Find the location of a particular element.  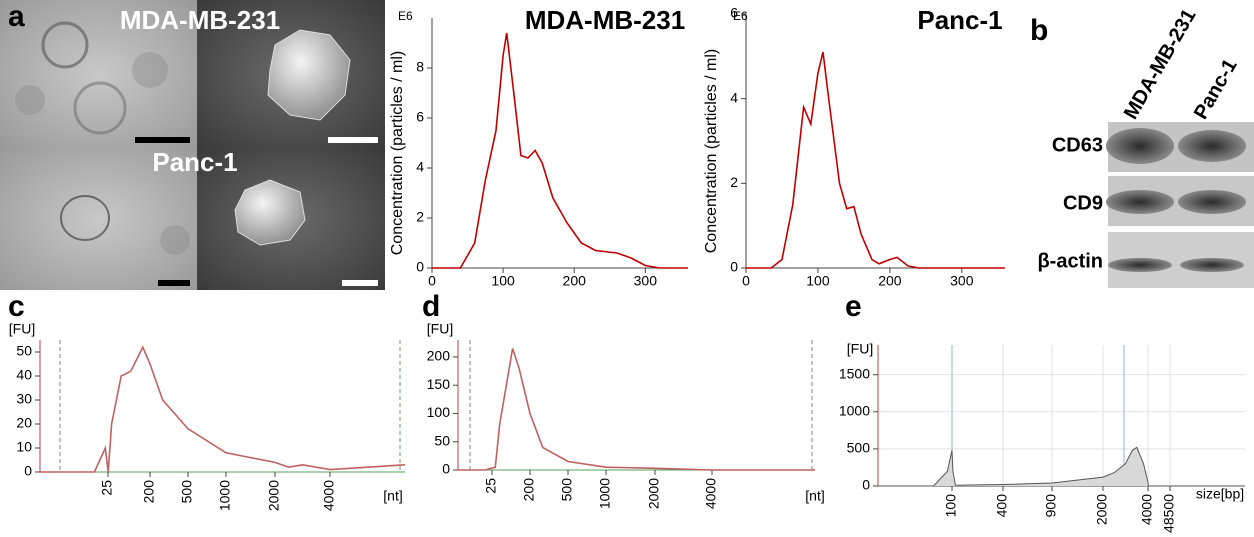

micrograph-label: MDA-MB-231 is located at coordinates (200, 20).